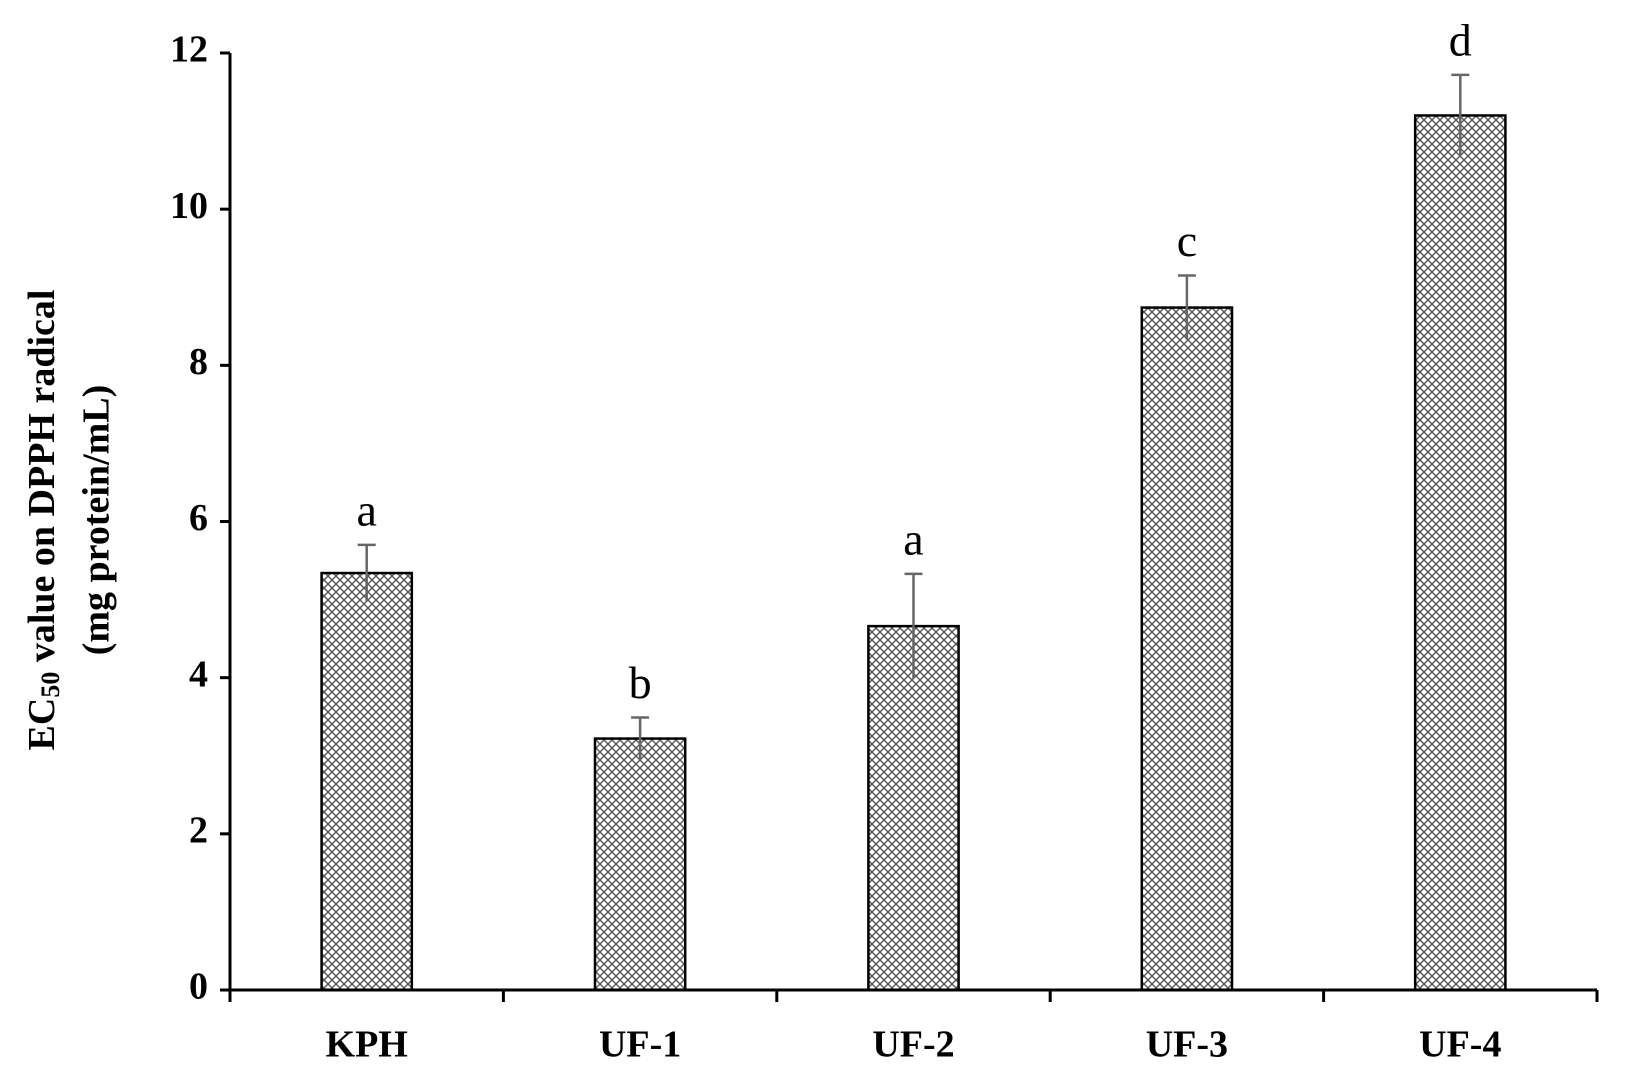 The width and height of the screenshot is (1628, 1083). I want to click on x-tick-label: UF-1, so click(640, 1045).